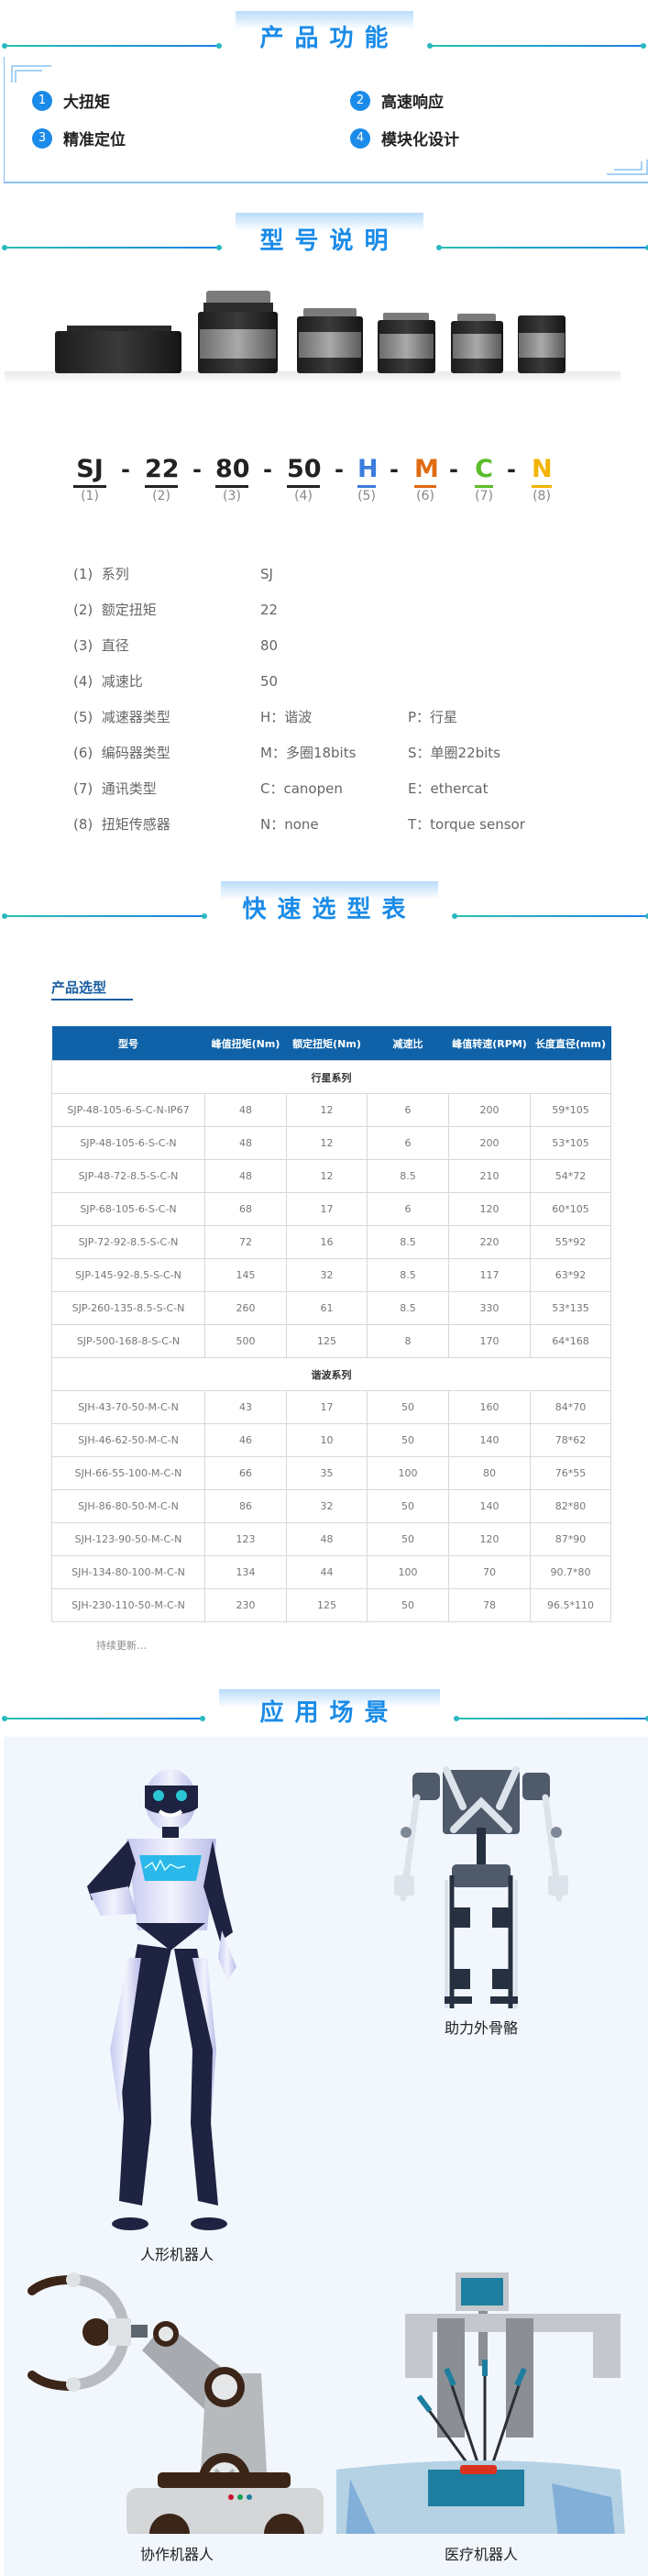 The image size is (648, 2576). Describe the element at coordinates (245, 1275) in the screenshot. I see `table-cell: 145` at that location.